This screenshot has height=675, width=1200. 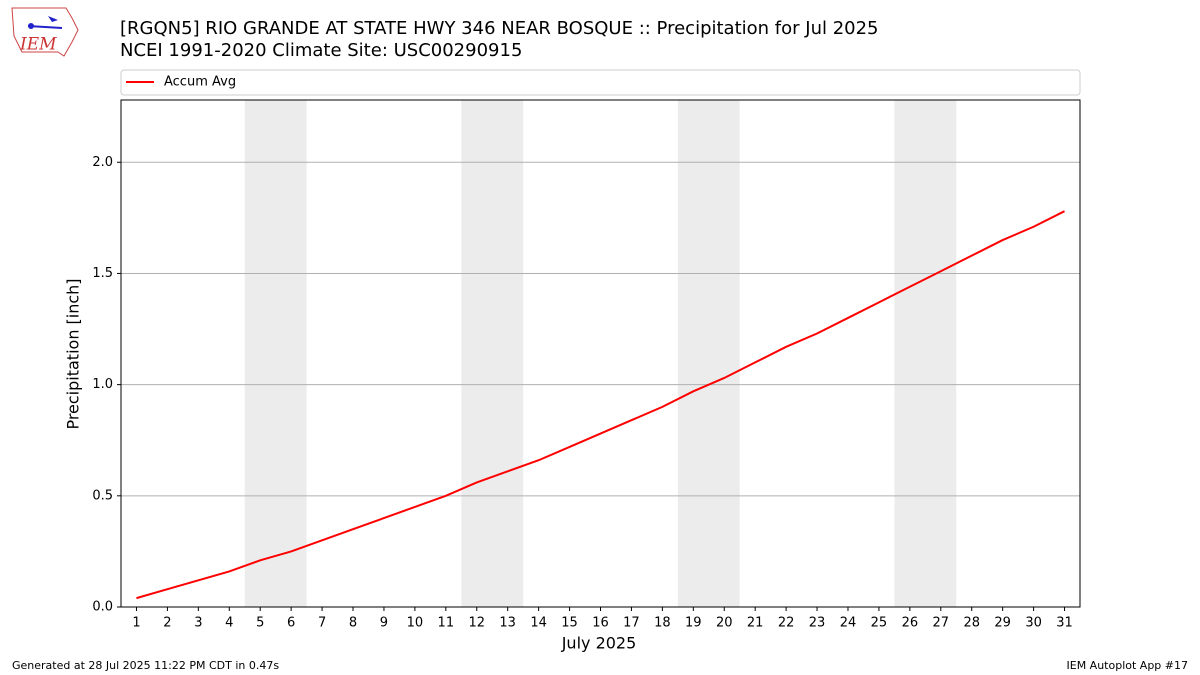 What do you see at coordinates (755, 623) in the screenshot?
I see `x-tick-label: 21` at bounding box center [755, 623].